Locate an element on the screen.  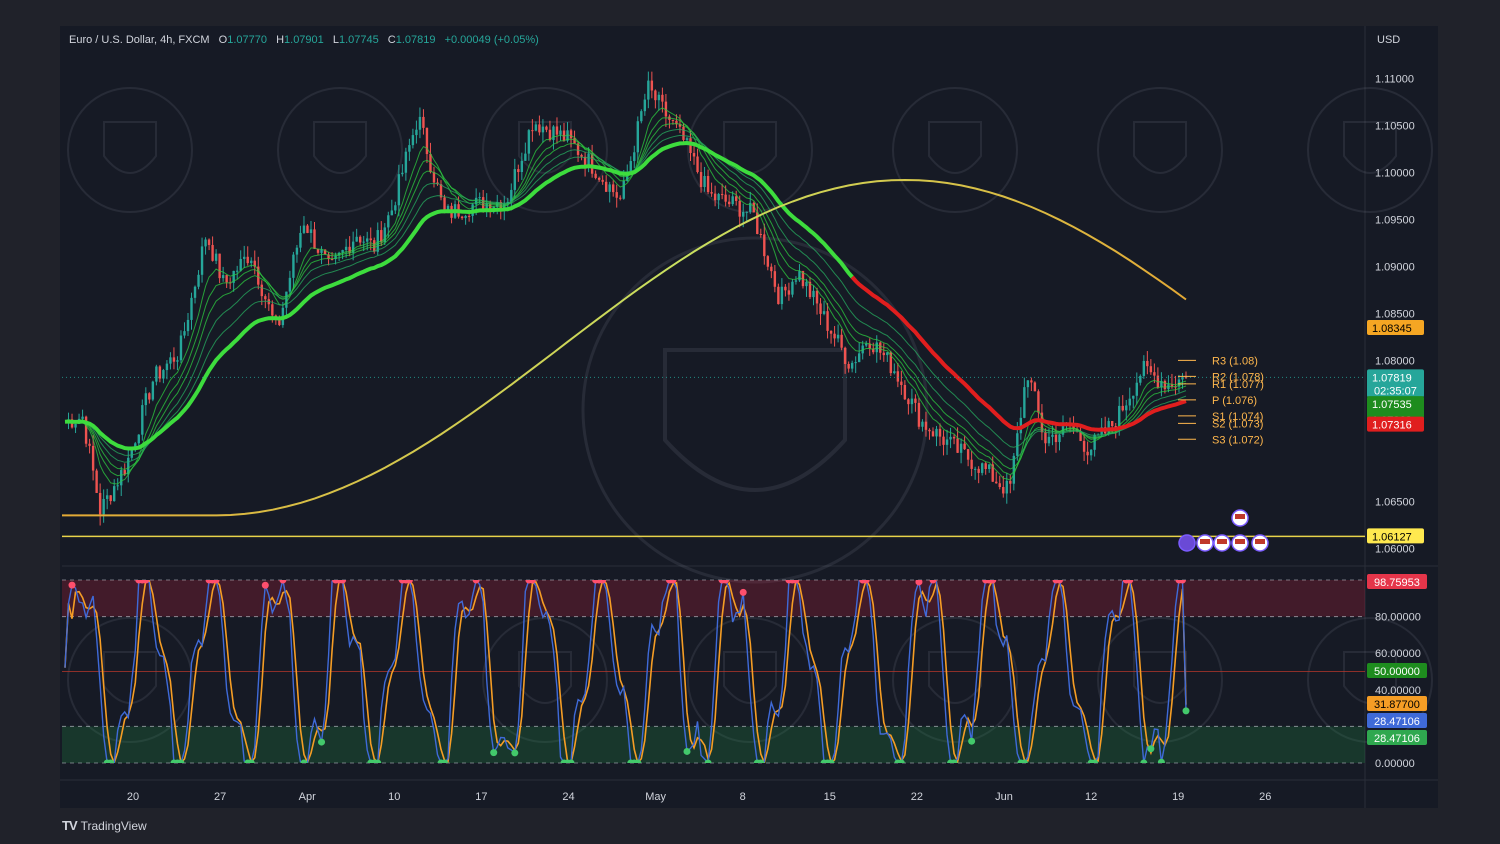
price-axis-tick: 1.08000 is located at coordinates (1395, 361).